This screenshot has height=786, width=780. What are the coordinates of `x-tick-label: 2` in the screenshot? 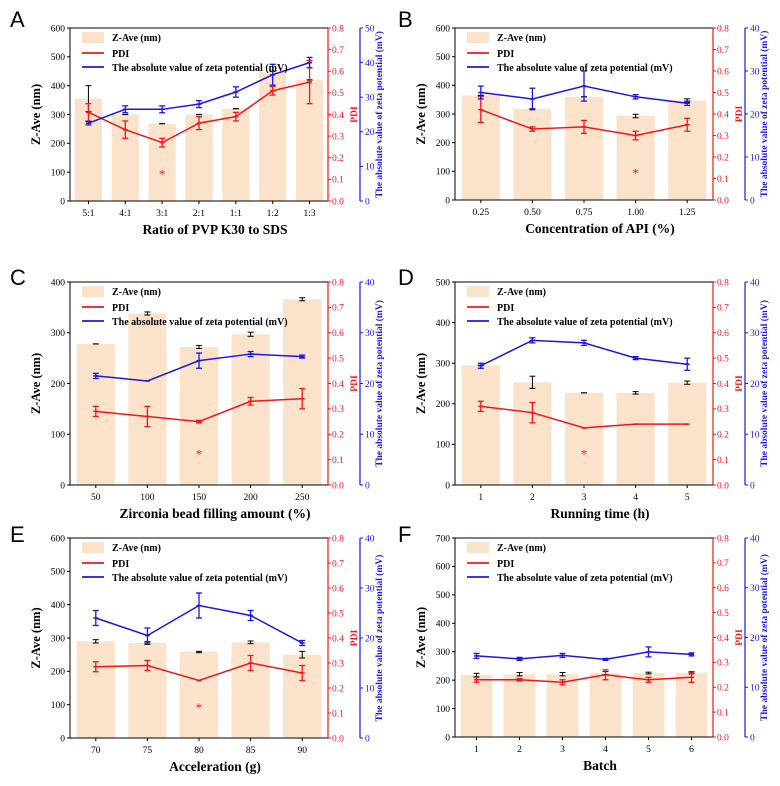 It's located at (532, 498).